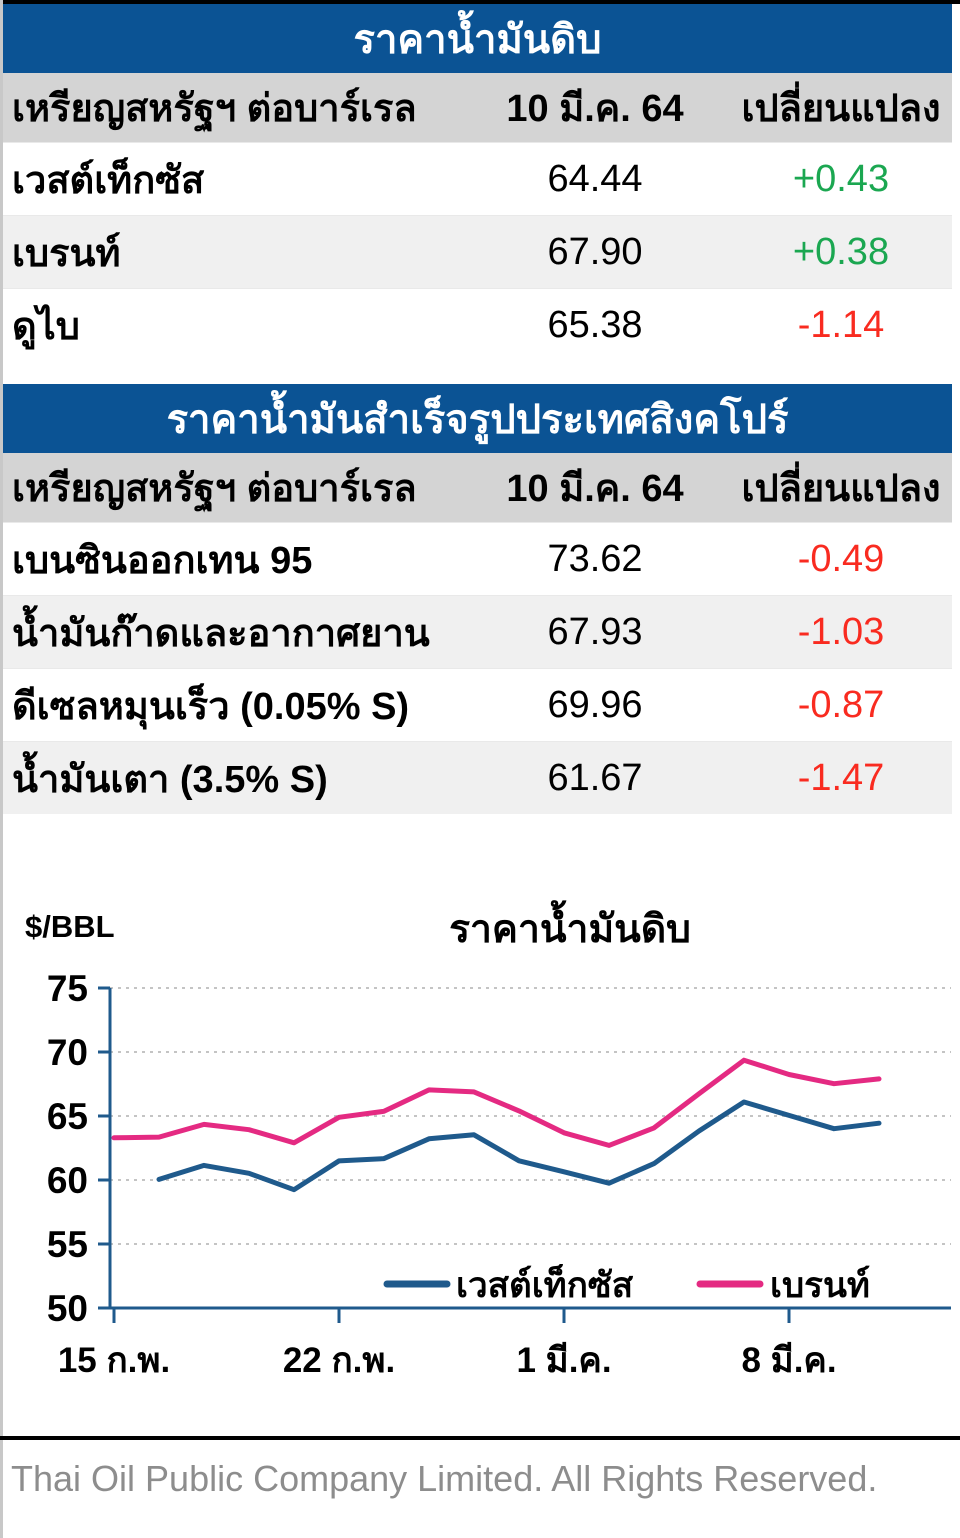  Describe the element at coordinates (67, 1244) in the screenshot. I see `y-tick-label: 55` at that location.